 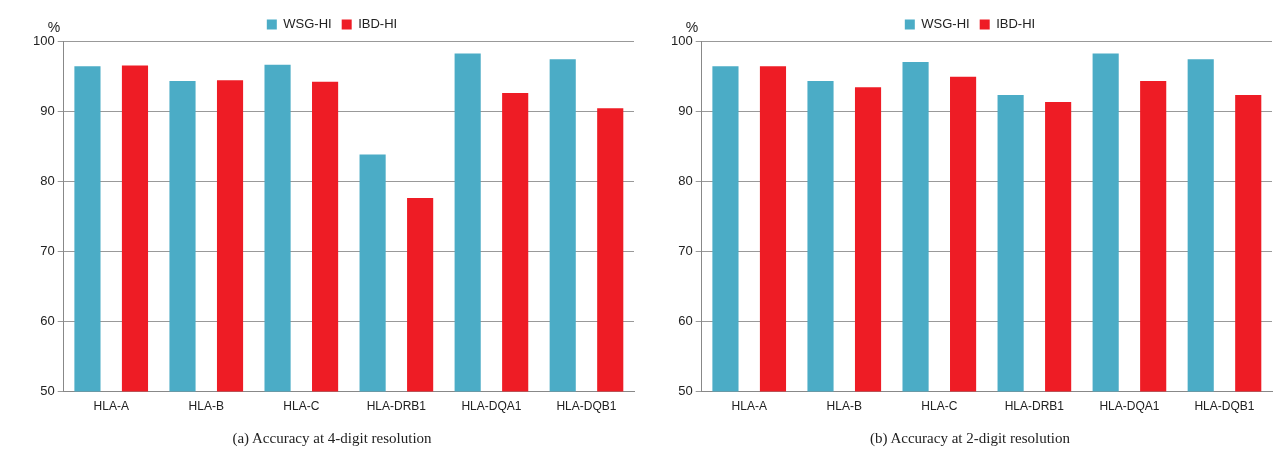 What do you see at coordinates (332, 438) in the screenshot?
I see `text: (a) Accuracy at 4-digit resolution` at bounding box center [332, 438].